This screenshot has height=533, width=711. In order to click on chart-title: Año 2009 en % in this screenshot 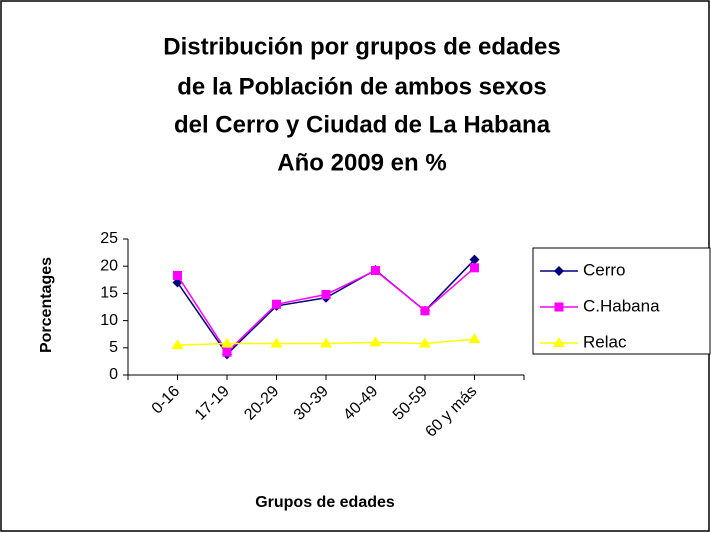, I will do `click(361, 162)`.